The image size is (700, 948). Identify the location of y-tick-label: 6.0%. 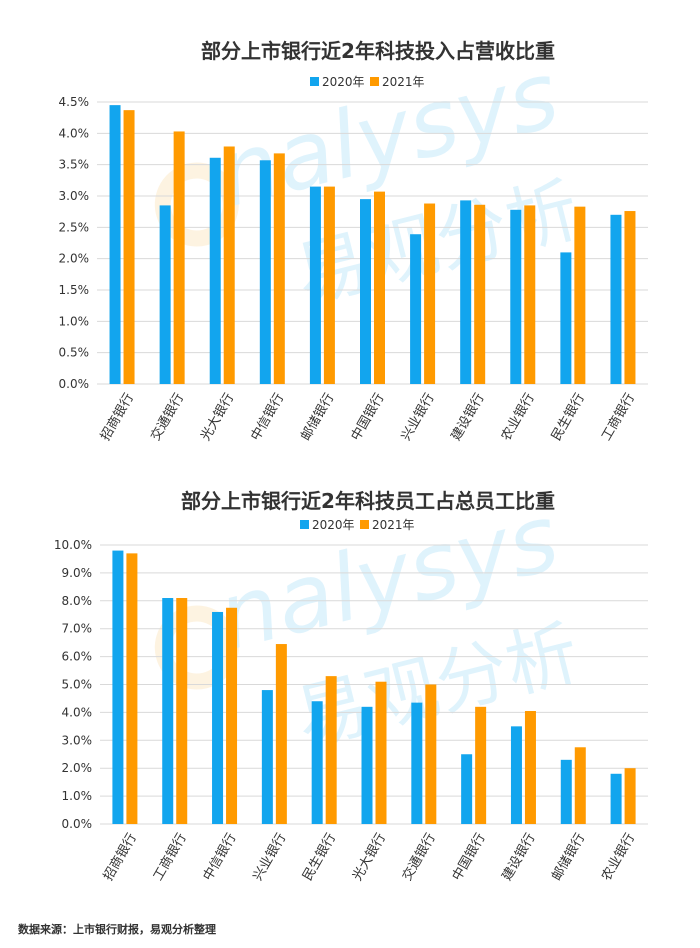
(77, 657).